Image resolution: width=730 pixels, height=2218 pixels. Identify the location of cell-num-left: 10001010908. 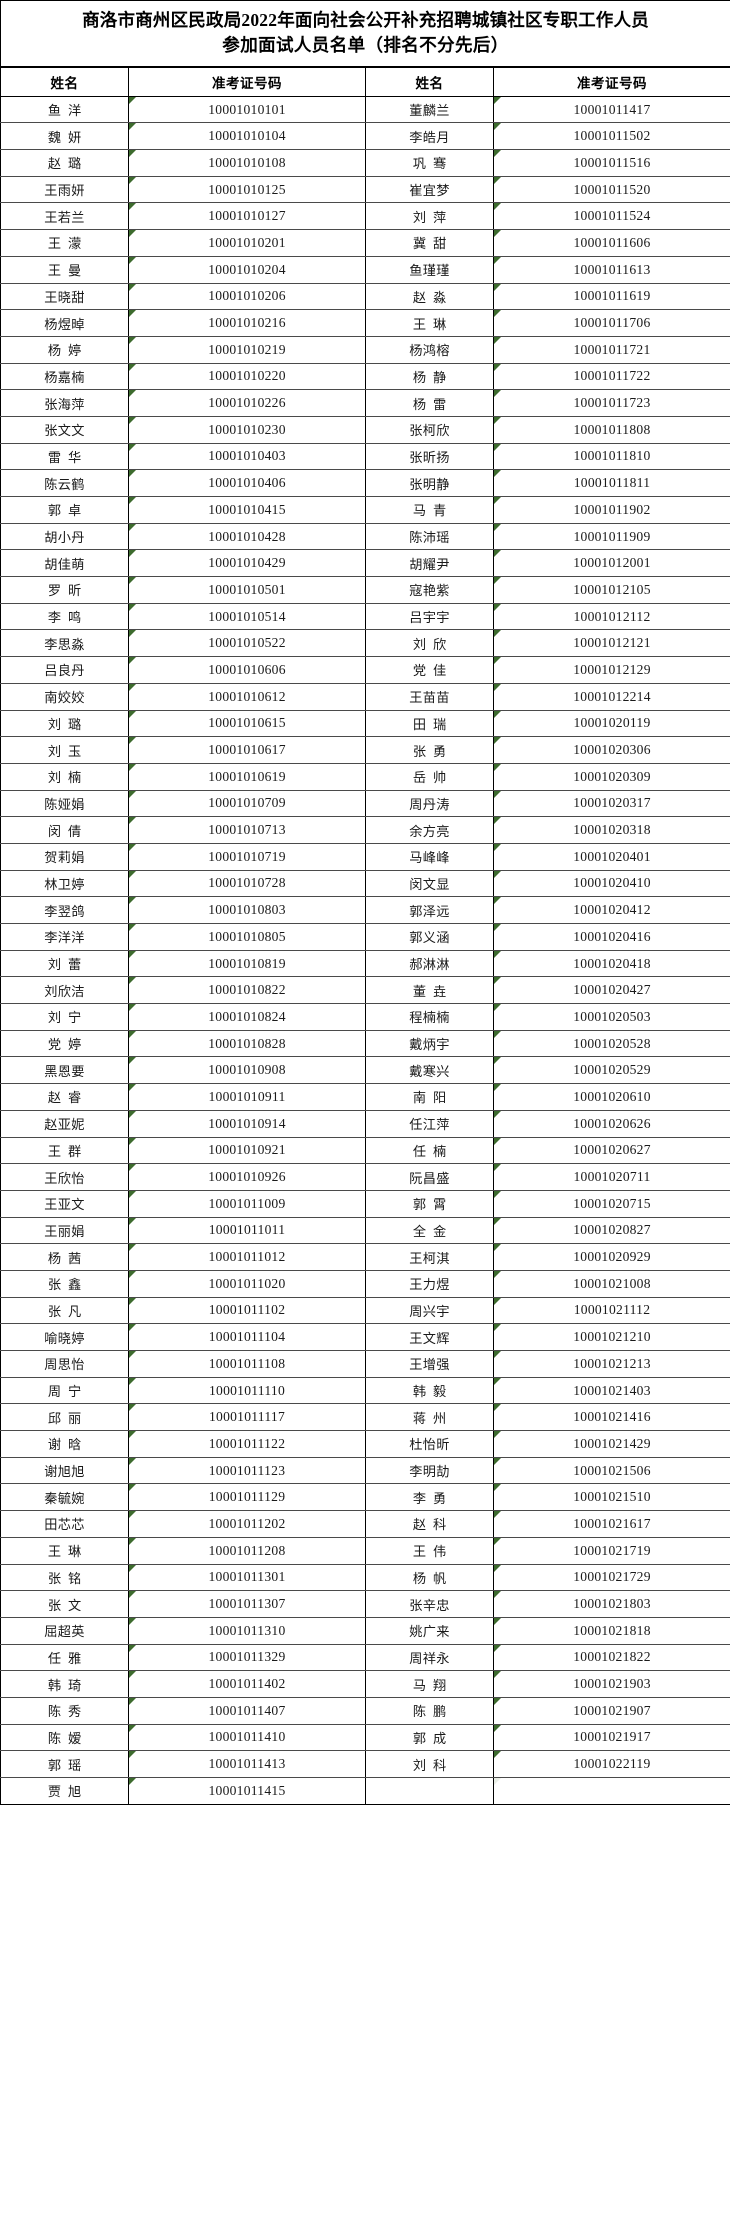
(247, 1070).